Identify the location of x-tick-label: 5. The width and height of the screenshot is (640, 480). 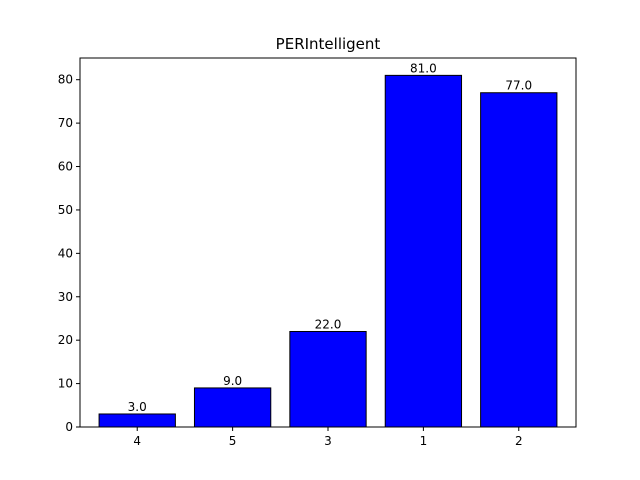
(233, 441).